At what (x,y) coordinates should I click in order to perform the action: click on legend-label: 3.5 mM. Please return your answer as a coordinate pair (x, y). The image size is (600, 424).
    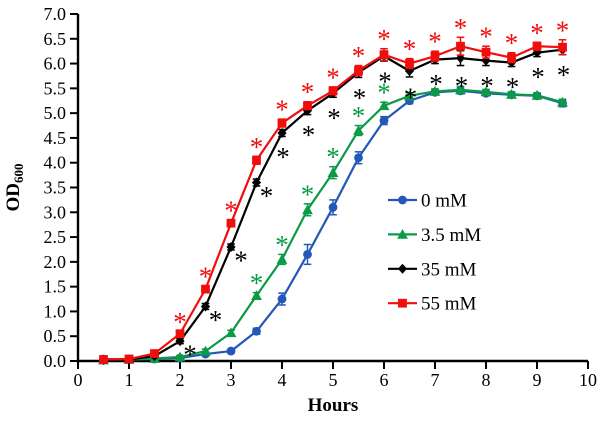
    Looking at the image, I should click on (451, 235).